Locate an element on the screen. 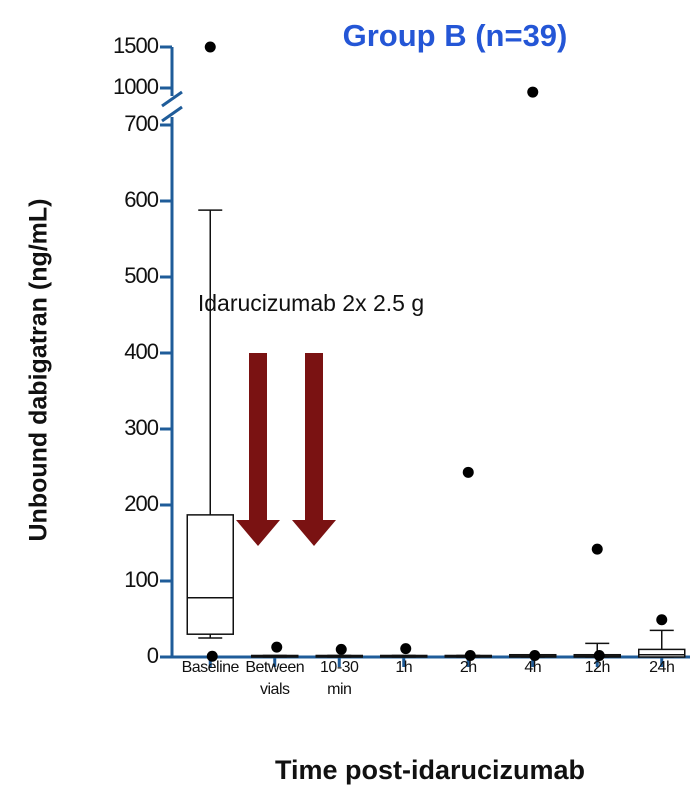 Image resolution: width=695 pixels, height=801 pixels. x-axis-label: Time post-idarucizumab is located at coordinates (430, 770).